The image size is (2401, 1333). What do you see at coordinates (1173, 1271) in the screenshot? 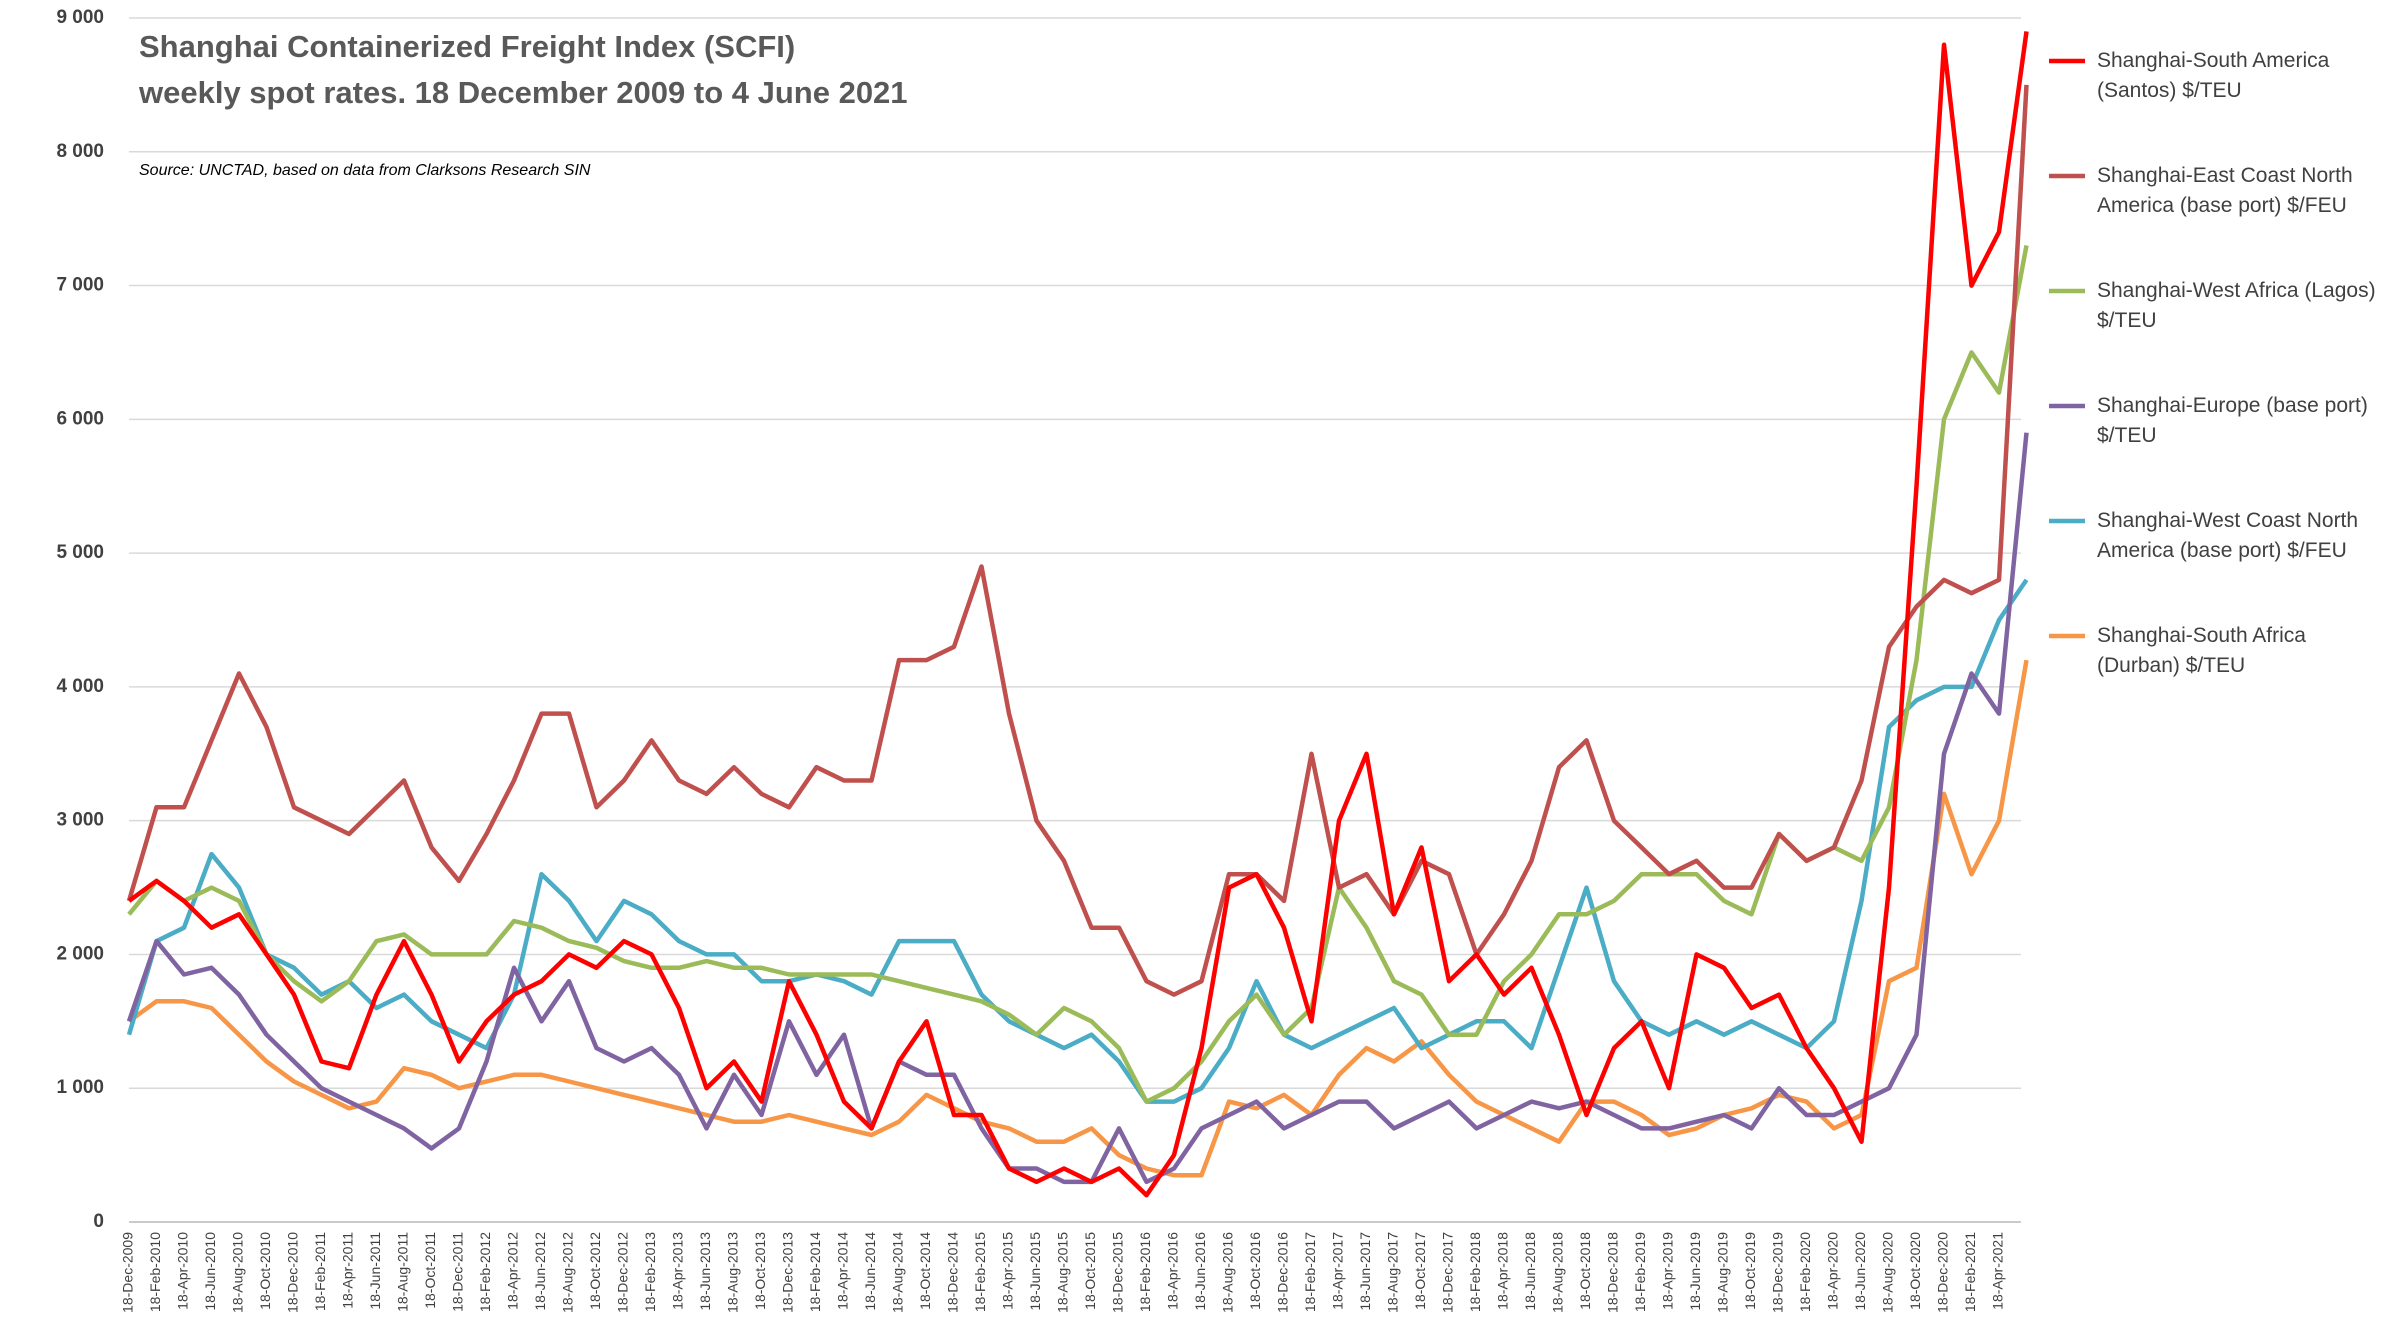
I see `x-tick-label: 18-Apr-2016` at bounding box center [1173, 1271].